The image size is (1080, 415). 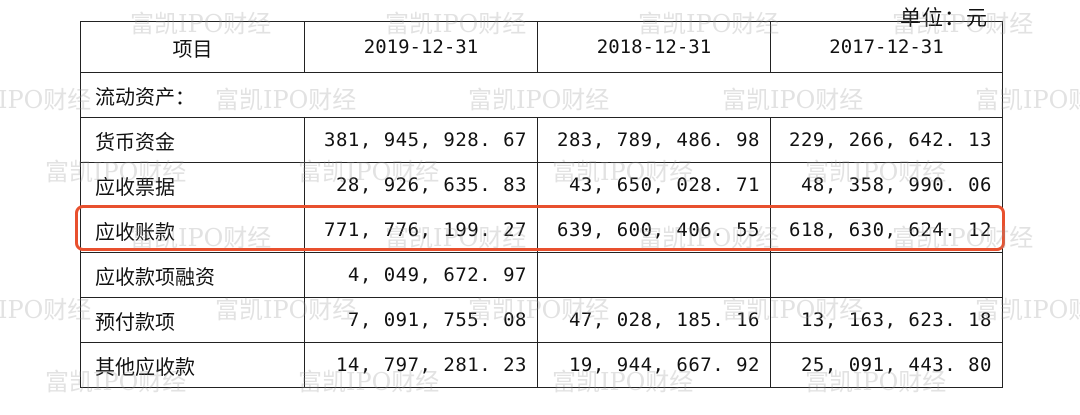 I want to click on row-item-label: 应收票据, so click(x=192, y=185).